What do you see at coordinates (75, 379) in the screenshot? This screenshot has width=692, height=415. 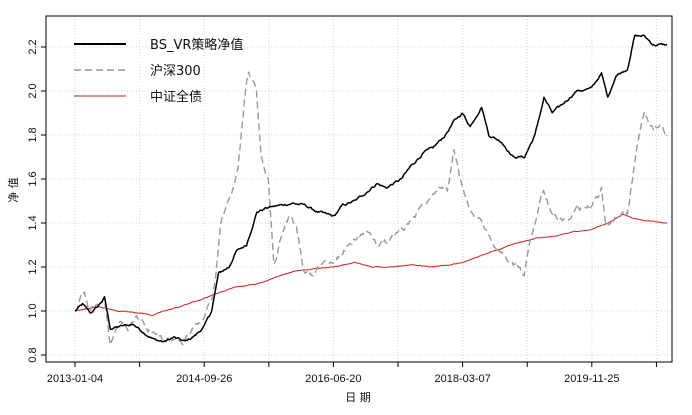 I see `x-tick-label: 2013-01-04` at bounding box center [75, 379].